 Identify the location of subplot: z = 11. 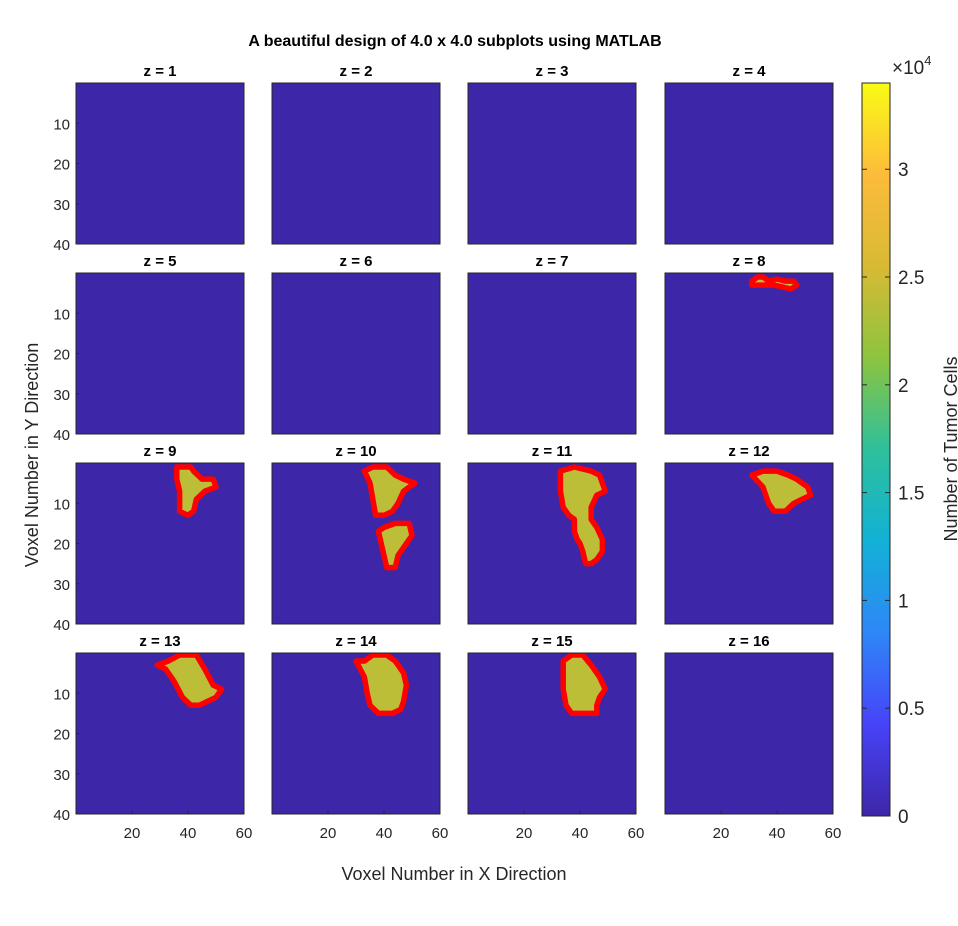
(552, 534).